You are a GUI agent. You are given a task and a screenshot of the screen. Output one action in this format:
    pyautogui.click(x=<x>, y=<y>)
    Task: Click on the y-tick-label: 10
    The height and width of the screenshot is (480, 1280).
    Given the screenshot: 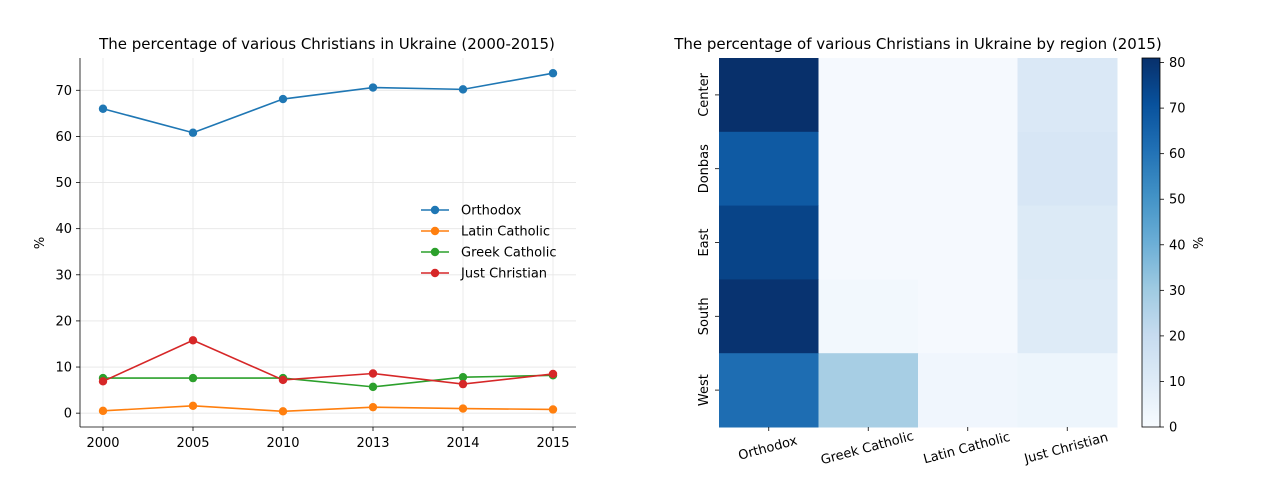 What is the action you would take?
    pyautogui.click(x=63, y=368)
    